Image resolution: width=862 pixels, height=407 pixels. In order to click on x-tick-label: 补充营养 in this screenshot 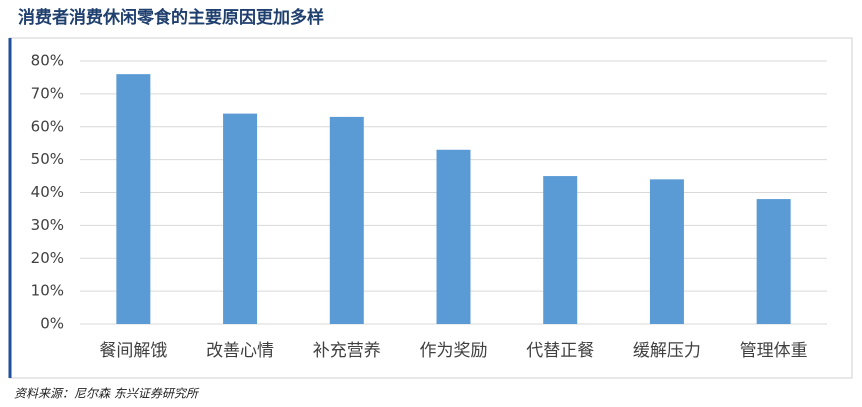, I will do `click(347, 351)`.